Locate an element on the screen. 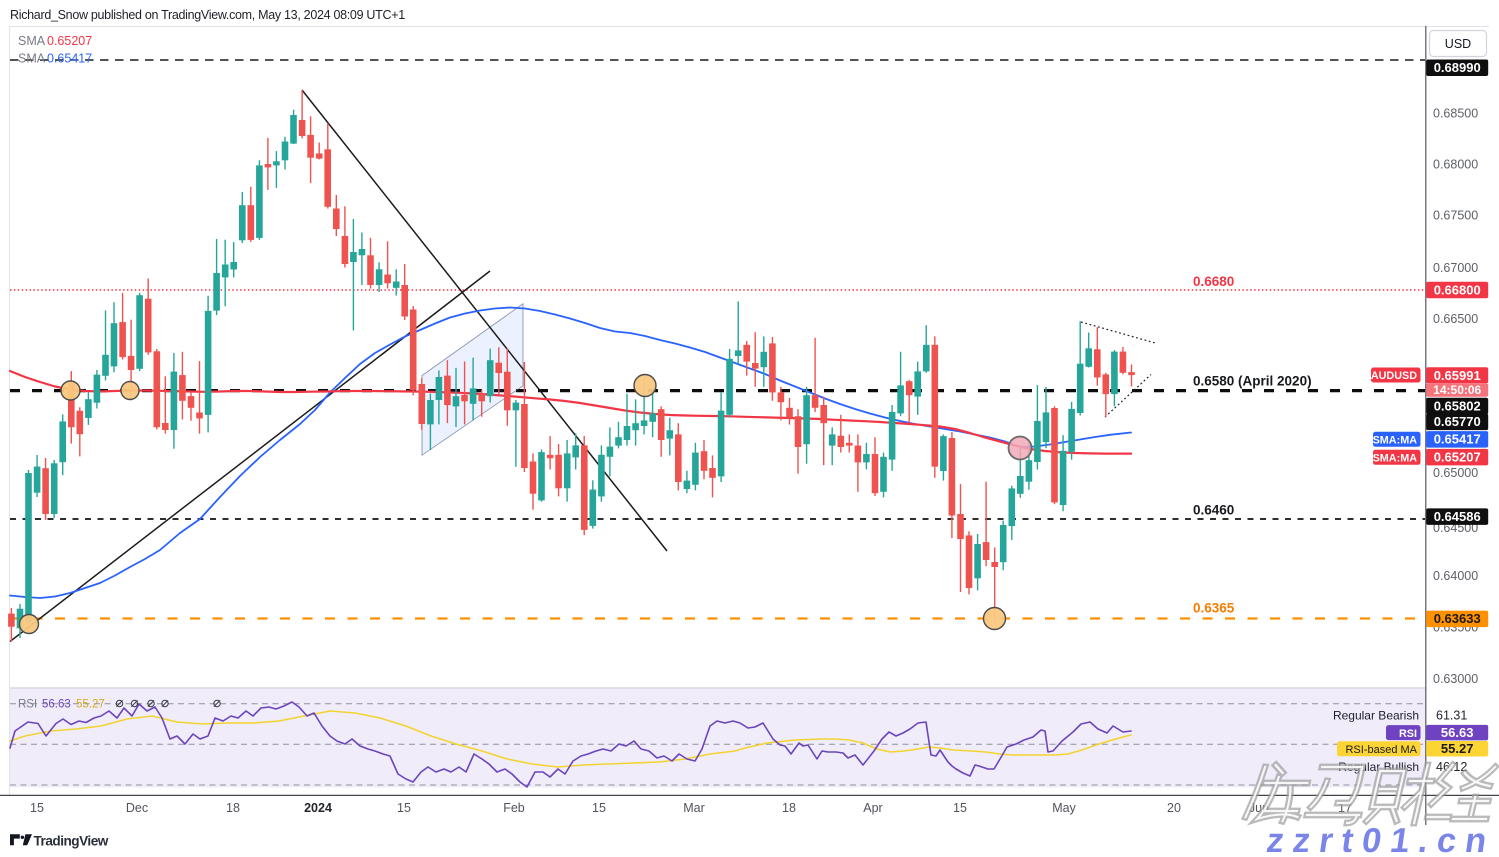 The image size is (1499, 857). svg-text: 0.65770 is located at coordinates (1457, 421).